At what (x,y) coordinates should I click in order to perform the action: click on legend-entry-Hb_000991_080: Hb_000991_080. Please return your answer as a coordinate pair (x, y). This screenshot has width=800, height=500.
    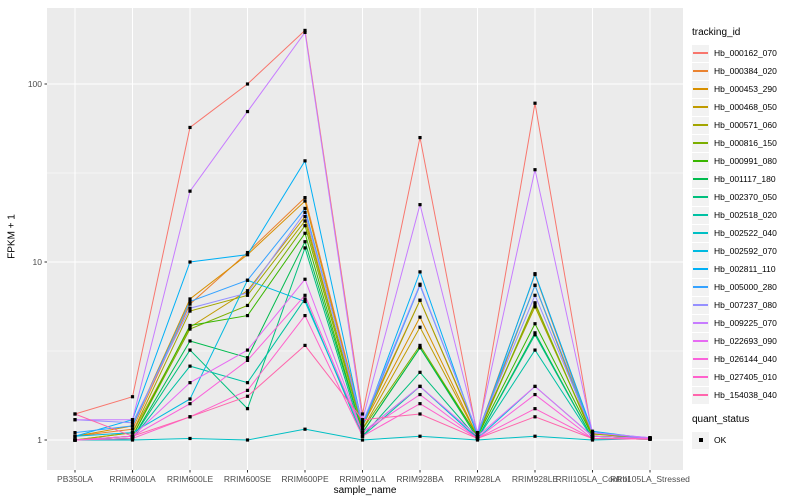
    Looking at the image, I should click on (745, 161).